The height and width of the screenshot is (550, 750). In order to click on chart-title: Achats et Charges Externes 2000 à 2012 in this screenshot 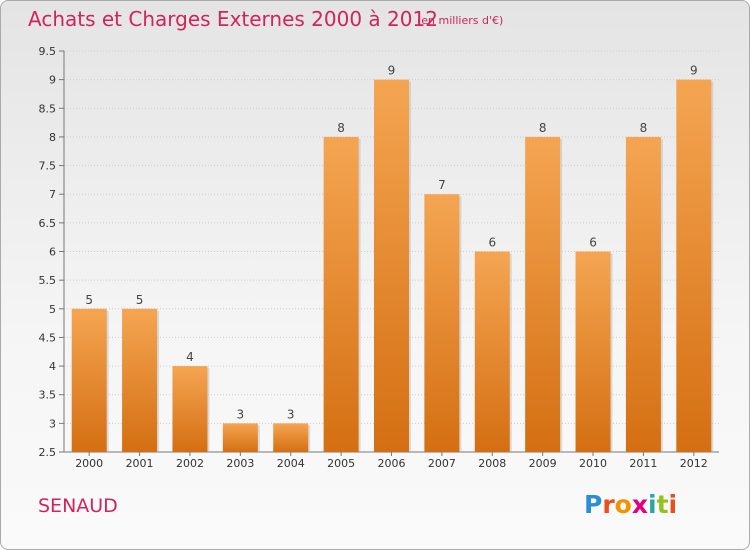, I will do `click(233, 19)`.